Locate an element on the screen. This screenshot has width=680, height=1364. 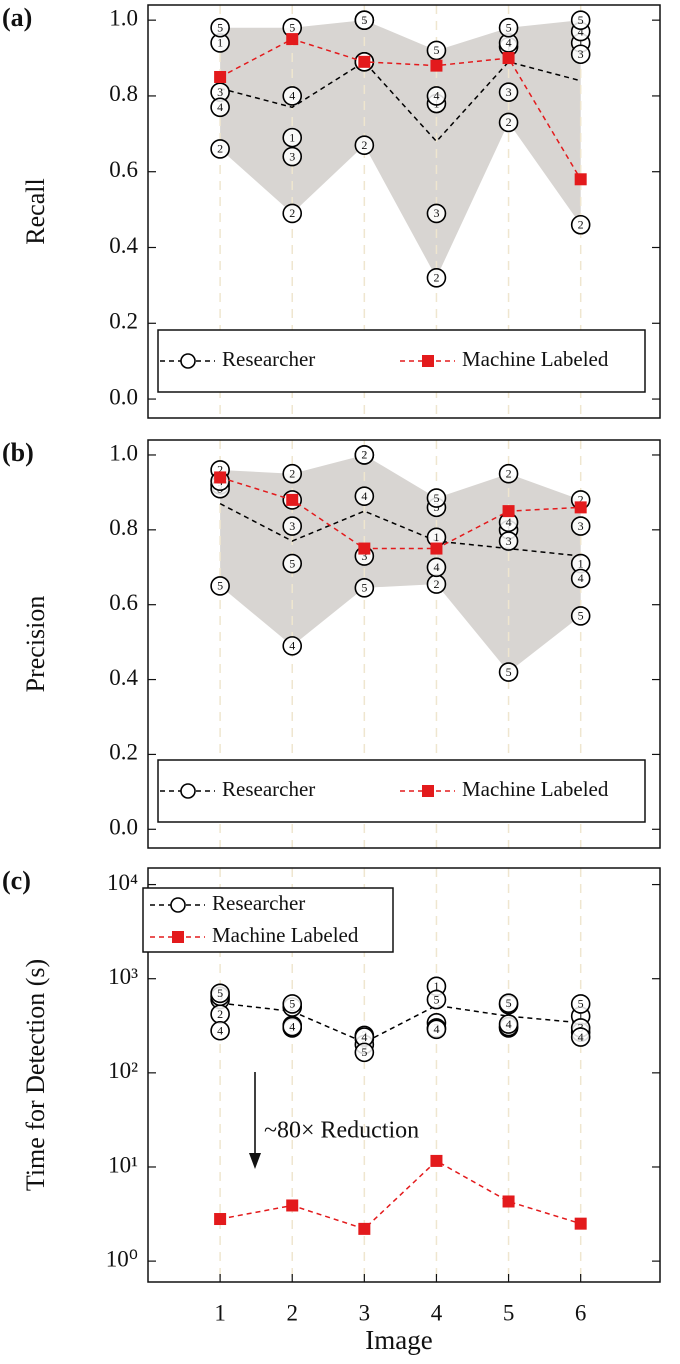
y-tick-label: 0.2 is located at coordinates (123, 752).